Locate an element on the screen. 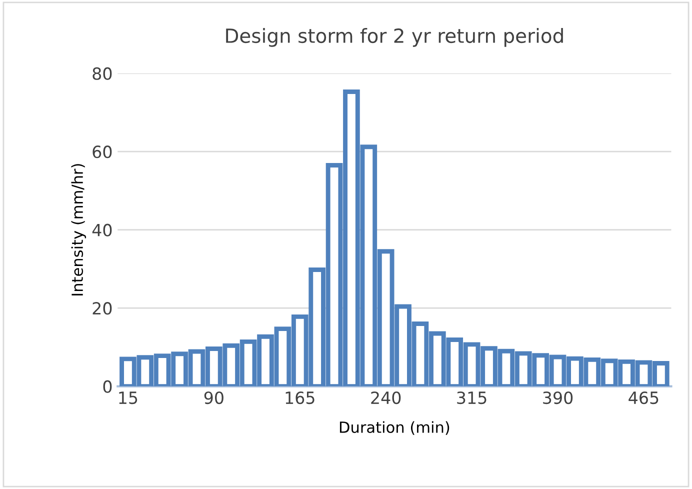 This screenshot has height=489, width=692. x-tick-label: 15 is located at coordinates (128, 398).